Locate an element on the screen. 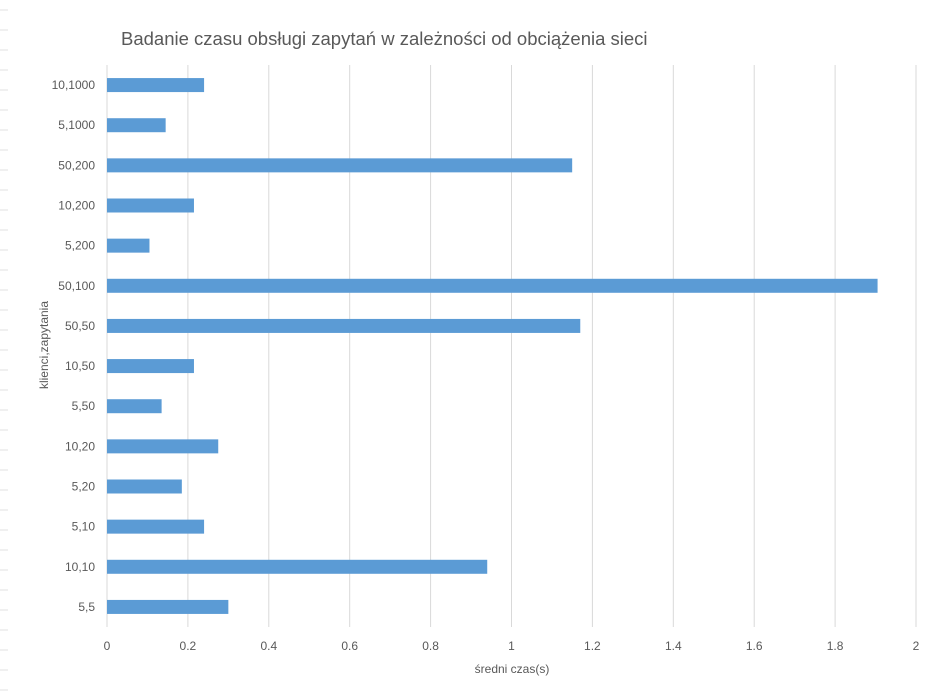  x-tick-label: 1 is located at coordinates (511, 646).